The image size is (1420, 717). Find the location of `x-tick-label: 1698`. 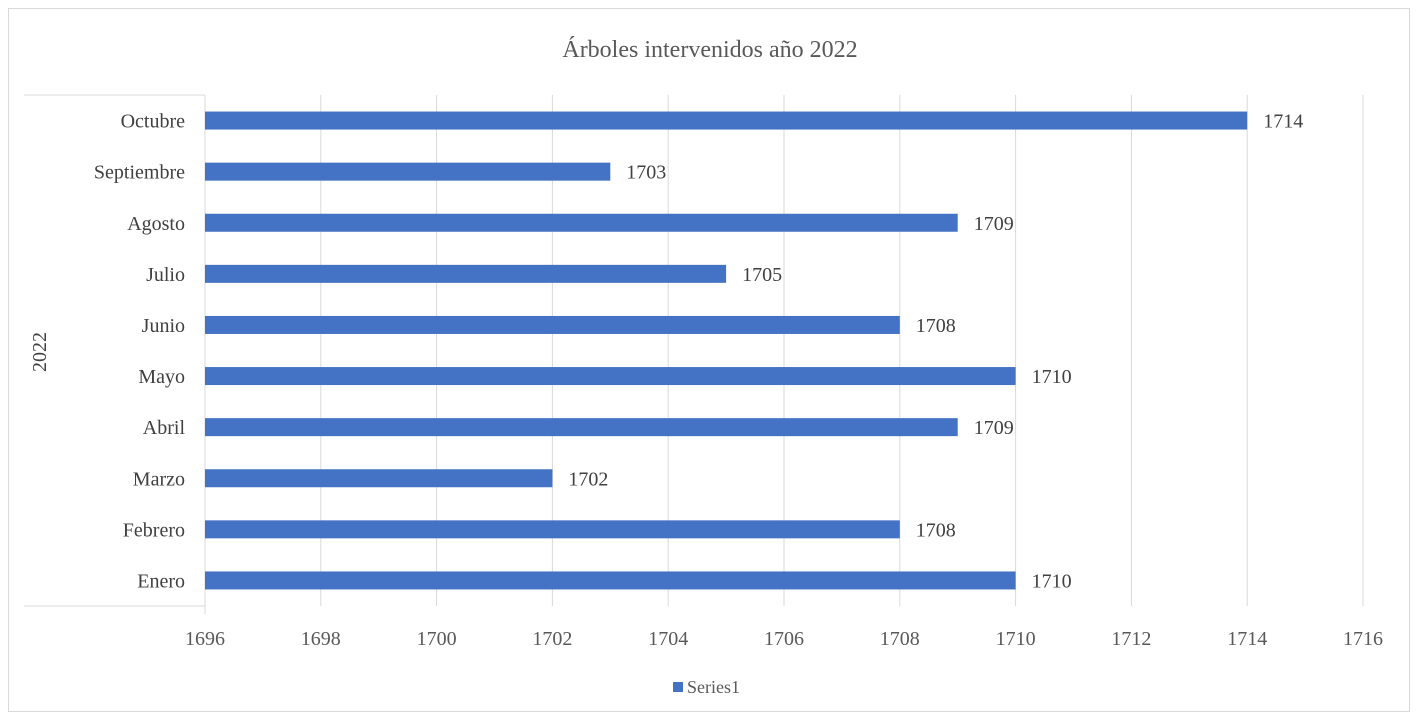

x-tick-label: 1698 is located at coordinates (321, 639).